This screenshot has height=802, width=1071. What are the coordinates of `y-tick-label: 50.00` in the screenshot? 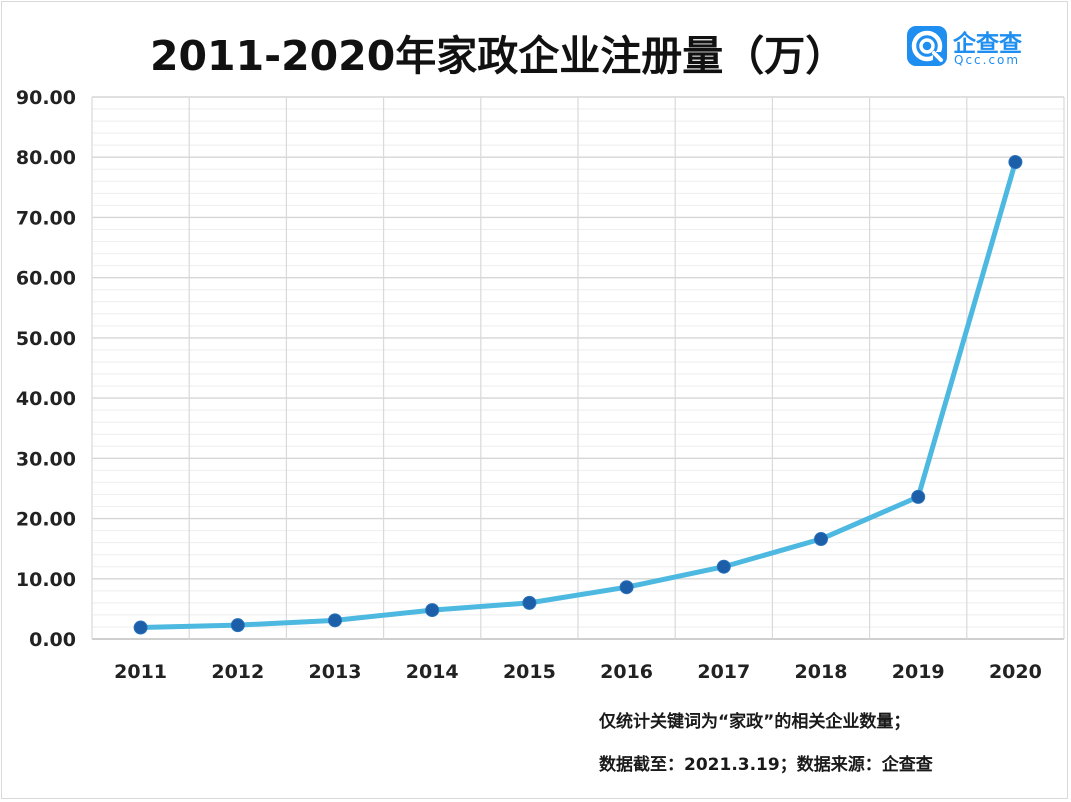 It's located at (46, 339).